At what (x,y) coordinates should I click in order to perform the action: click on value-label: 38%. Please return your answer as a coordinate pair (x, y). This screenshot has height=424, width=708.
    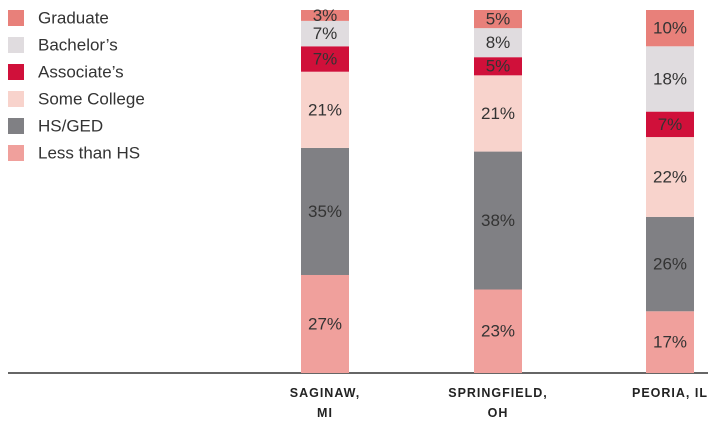
    Looking at the image, I should click on (498, 220).